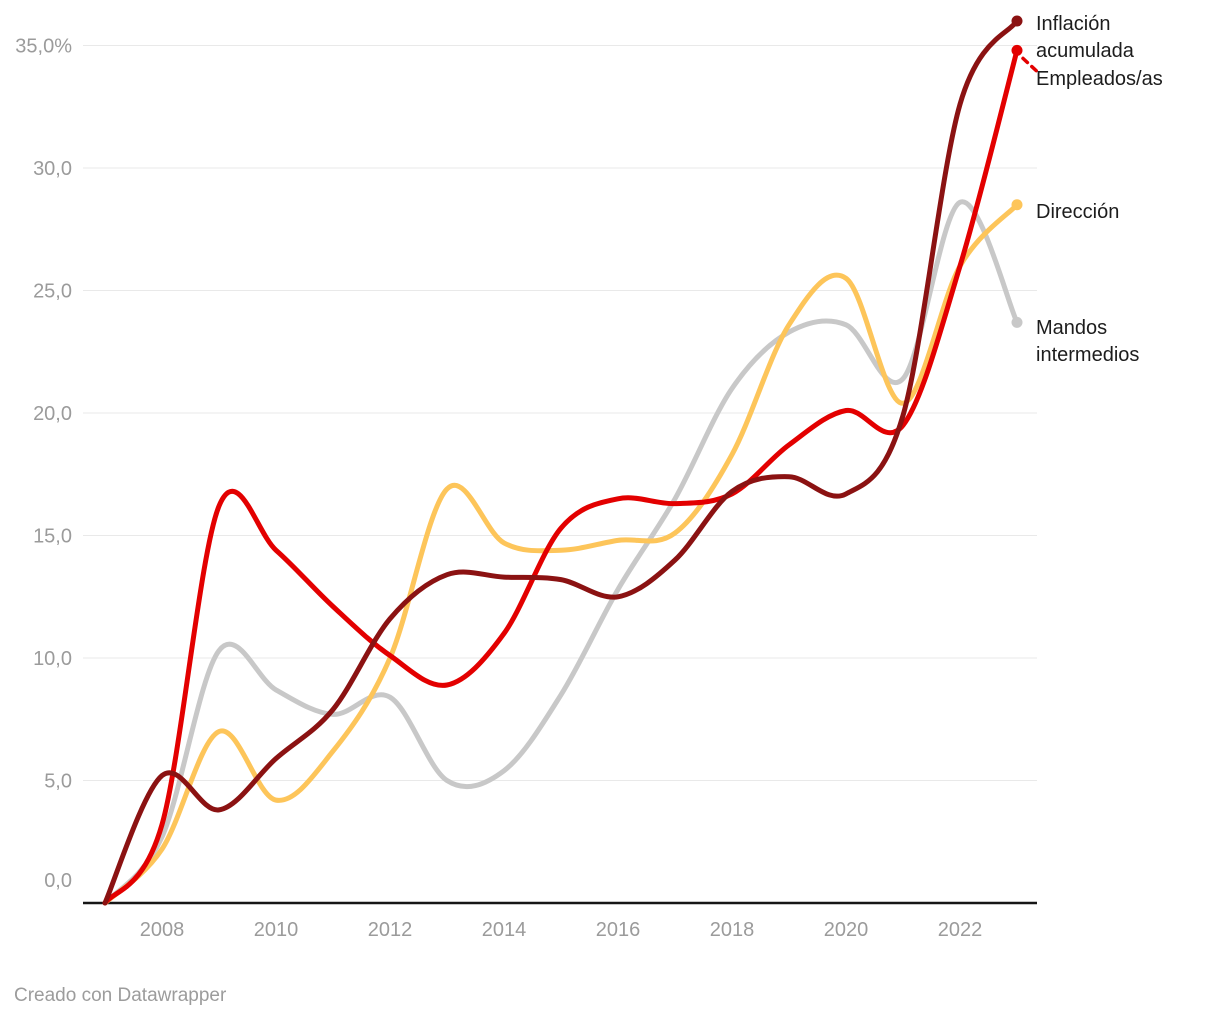 The image size is (1220, 1020). Describe the element at coordinates (52, 292) in the screenshot. I see `y-tick-label: 25,0` at that location.